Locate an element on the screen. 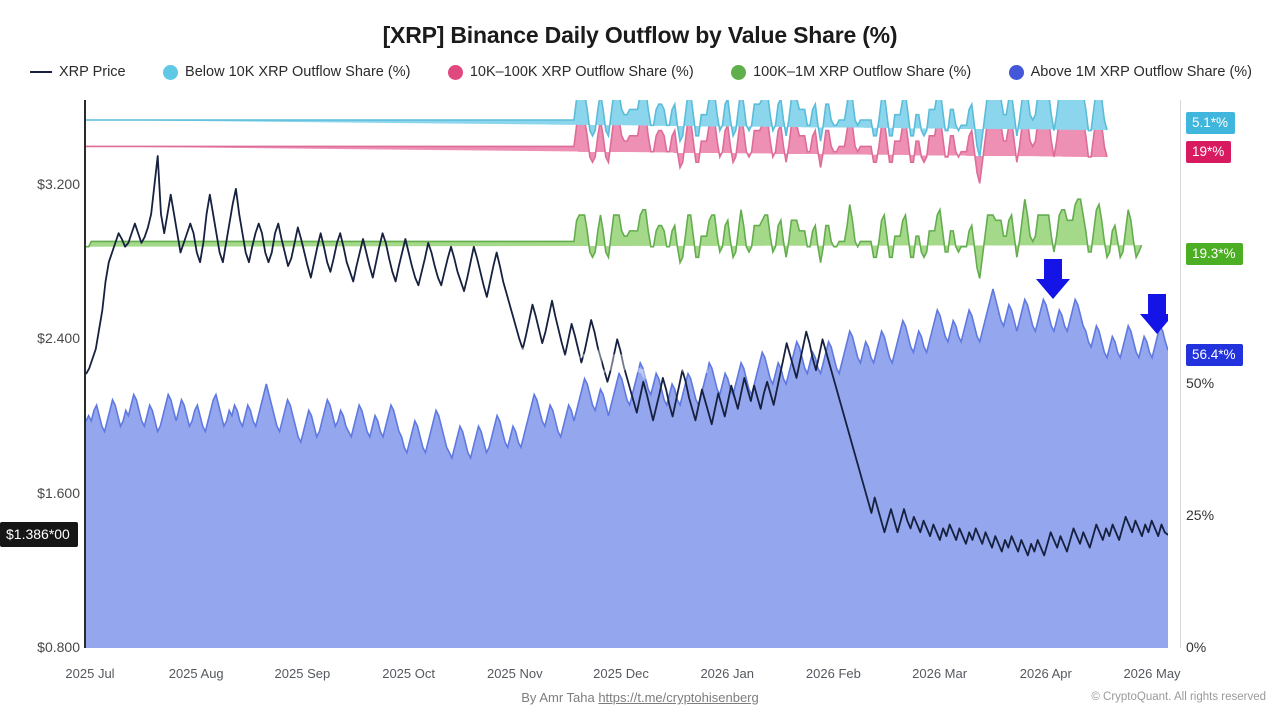 The image size is (1280, 720). footer-link: https://t.me/cryptohisenberg is located at coordinates (678, 697).